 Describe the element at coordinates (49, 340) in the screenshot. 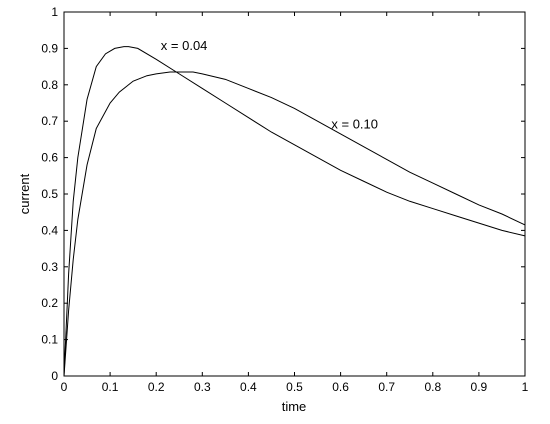

I see `y-tick-label: 0.1` at that location.